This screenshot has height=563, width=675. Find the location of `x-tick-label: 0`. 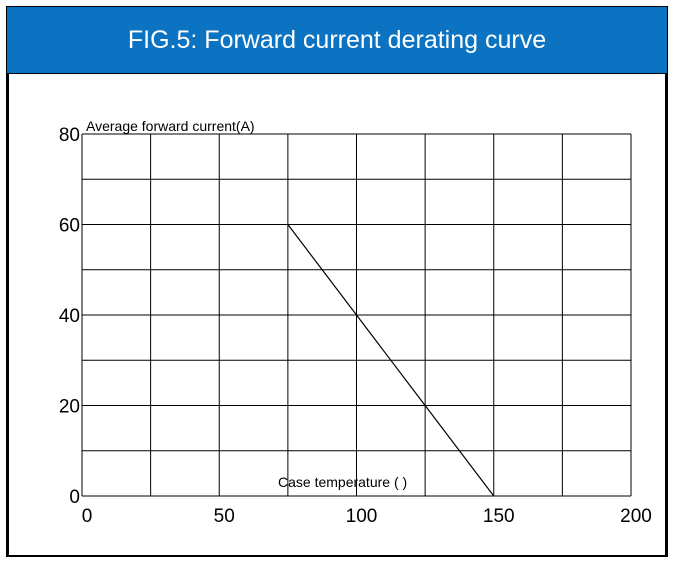

x-tick-label: 0 is located at coordinates (87, 516).